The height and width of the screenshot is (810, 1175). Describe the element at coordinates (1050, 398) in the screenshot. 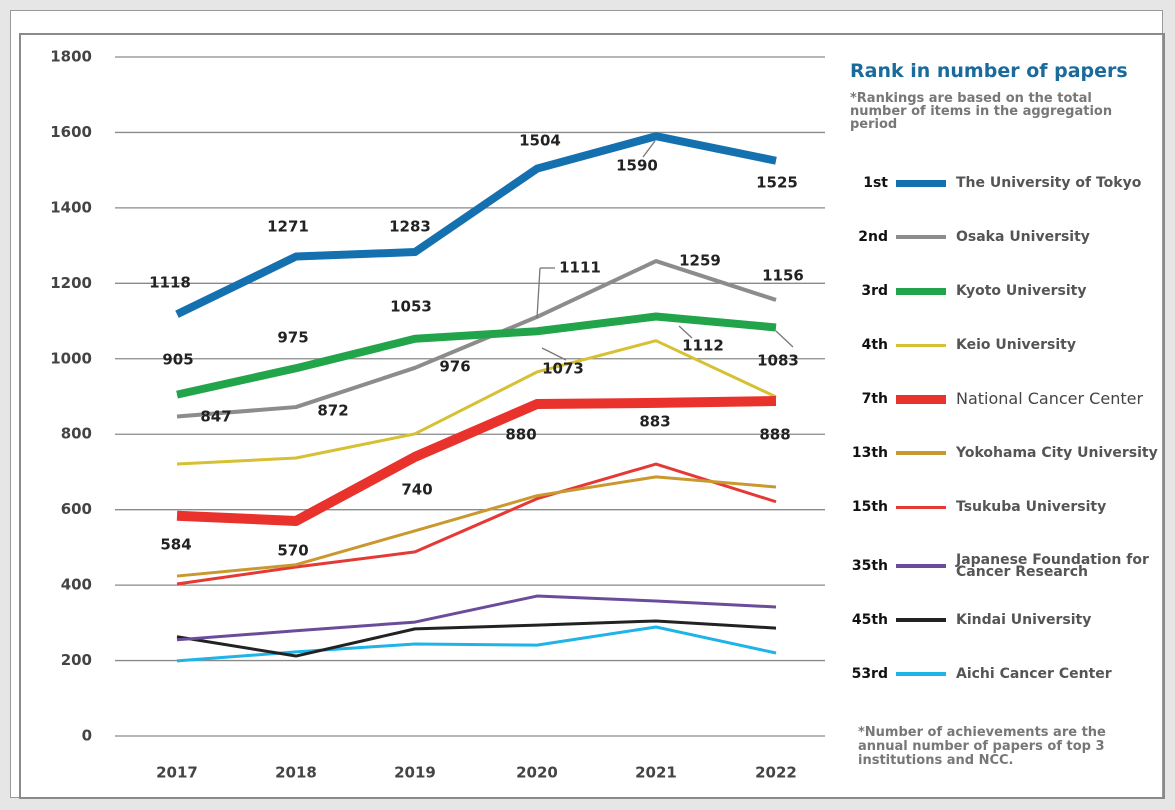

I see `legend-label: National Cancer Center` at that location.